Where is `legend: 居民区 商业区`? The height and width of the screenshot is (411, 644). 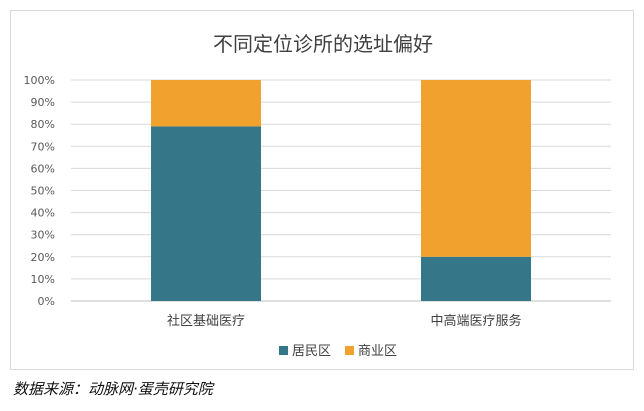
legend: 居民区 商业区 is located at coordinates (338, 351).